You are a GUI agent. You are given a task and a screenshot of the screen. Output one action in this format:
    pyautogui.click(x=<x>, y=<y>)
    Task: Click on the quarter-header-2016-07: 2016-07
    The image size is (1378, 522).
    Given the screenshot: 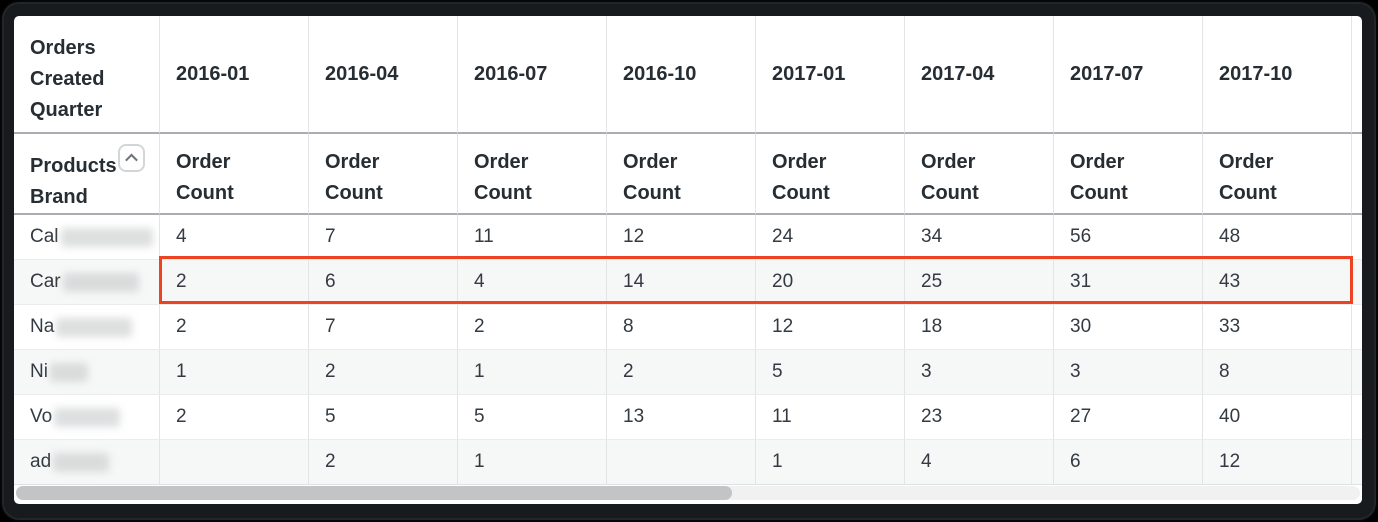 What is the action you would take?
    pyautogui.click(x=532, y=75)
    